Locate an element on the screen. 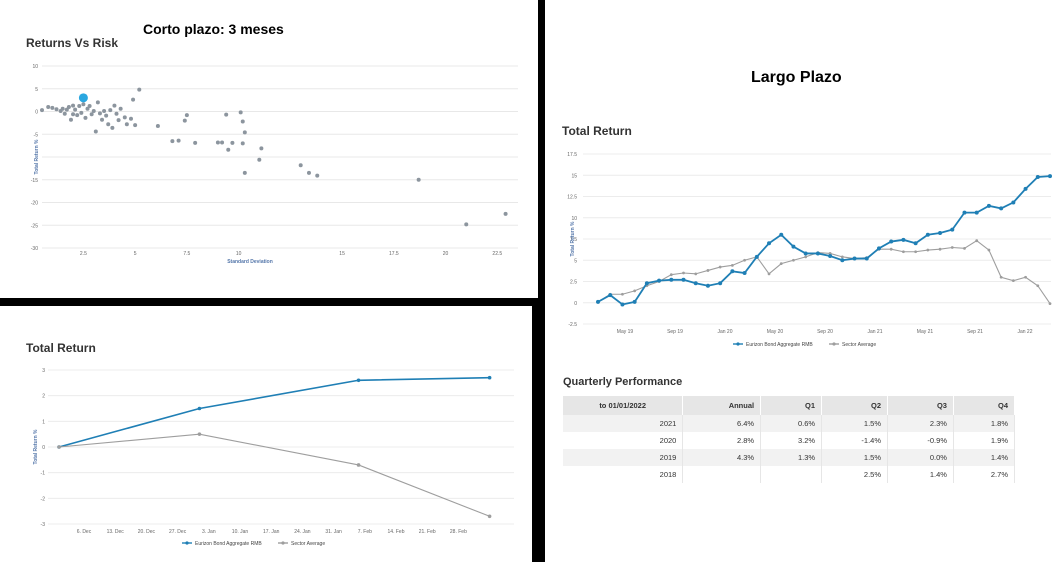 The height and width of the screenshot is (562, 1060). y-tick-label: 15 is located at coordinates (574, 176).